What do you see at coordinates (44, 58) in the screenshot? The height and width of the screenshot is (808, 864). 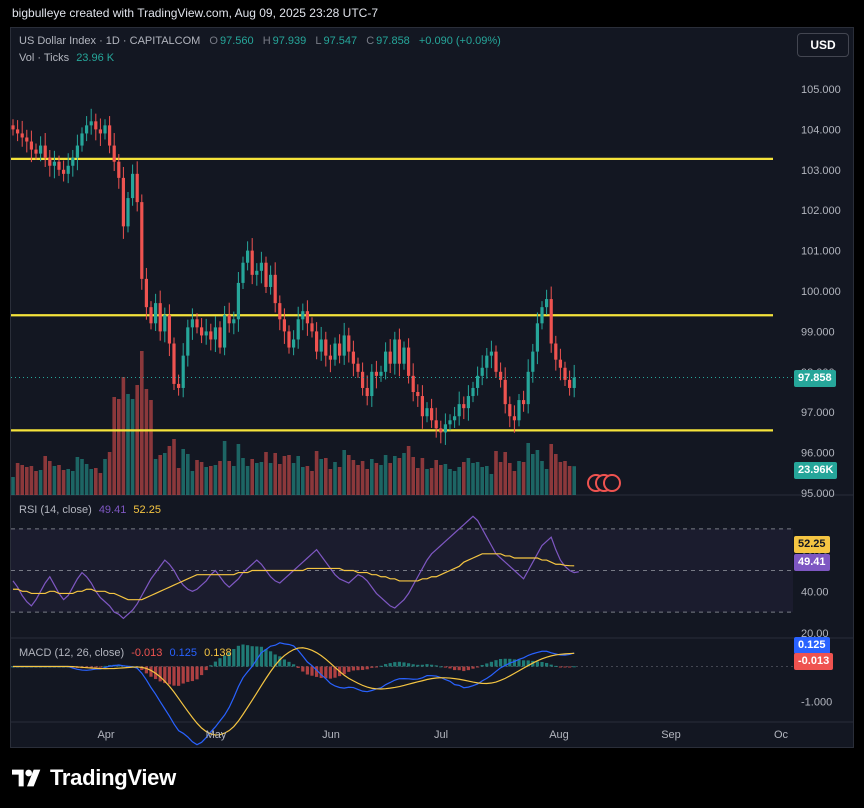 I see `volume-label: Vol · Ticks` at bounding box center [44, 58].